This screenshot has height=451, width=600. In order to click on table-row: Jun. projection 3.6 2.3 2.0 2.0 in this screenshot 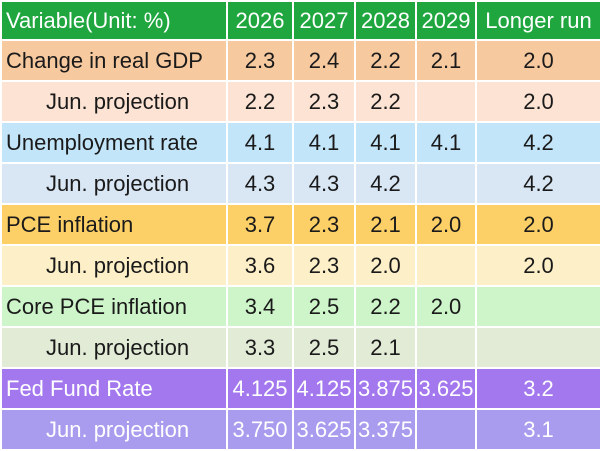, I will do `click(300, 265)`.